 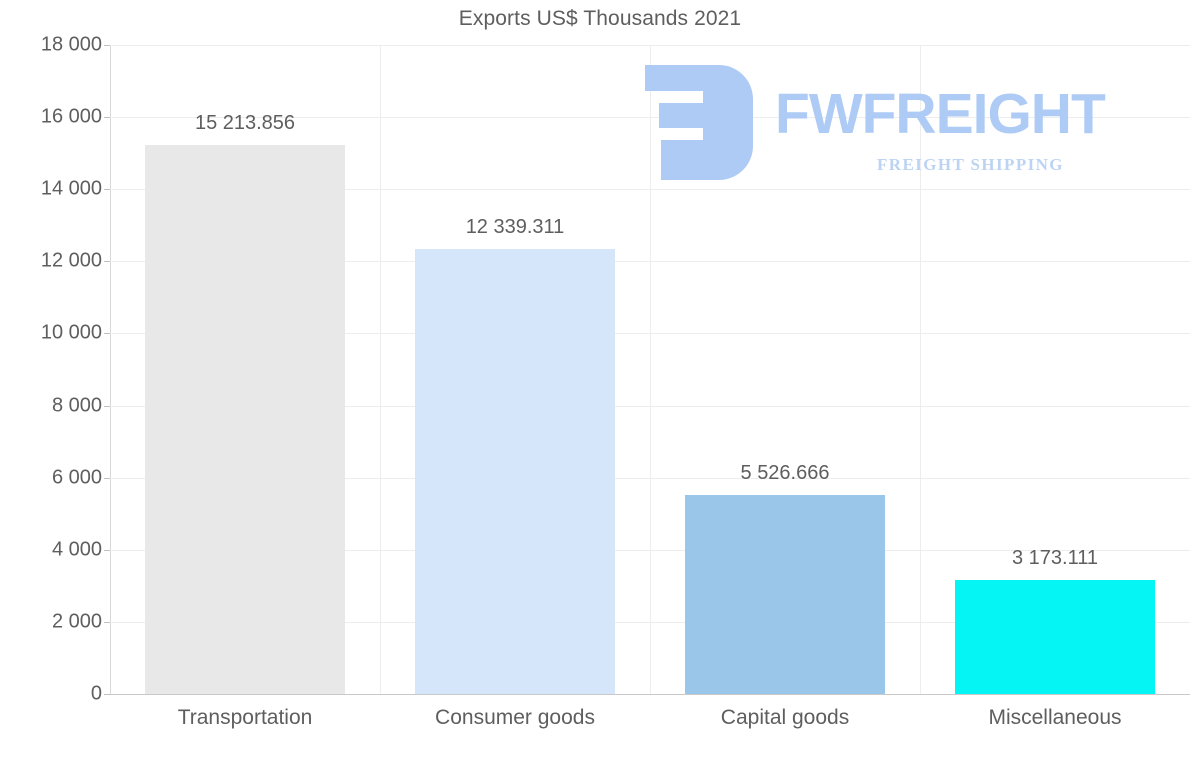 I want to click on y-axis-tick-label: 6 000, so click(x=76, y=477).